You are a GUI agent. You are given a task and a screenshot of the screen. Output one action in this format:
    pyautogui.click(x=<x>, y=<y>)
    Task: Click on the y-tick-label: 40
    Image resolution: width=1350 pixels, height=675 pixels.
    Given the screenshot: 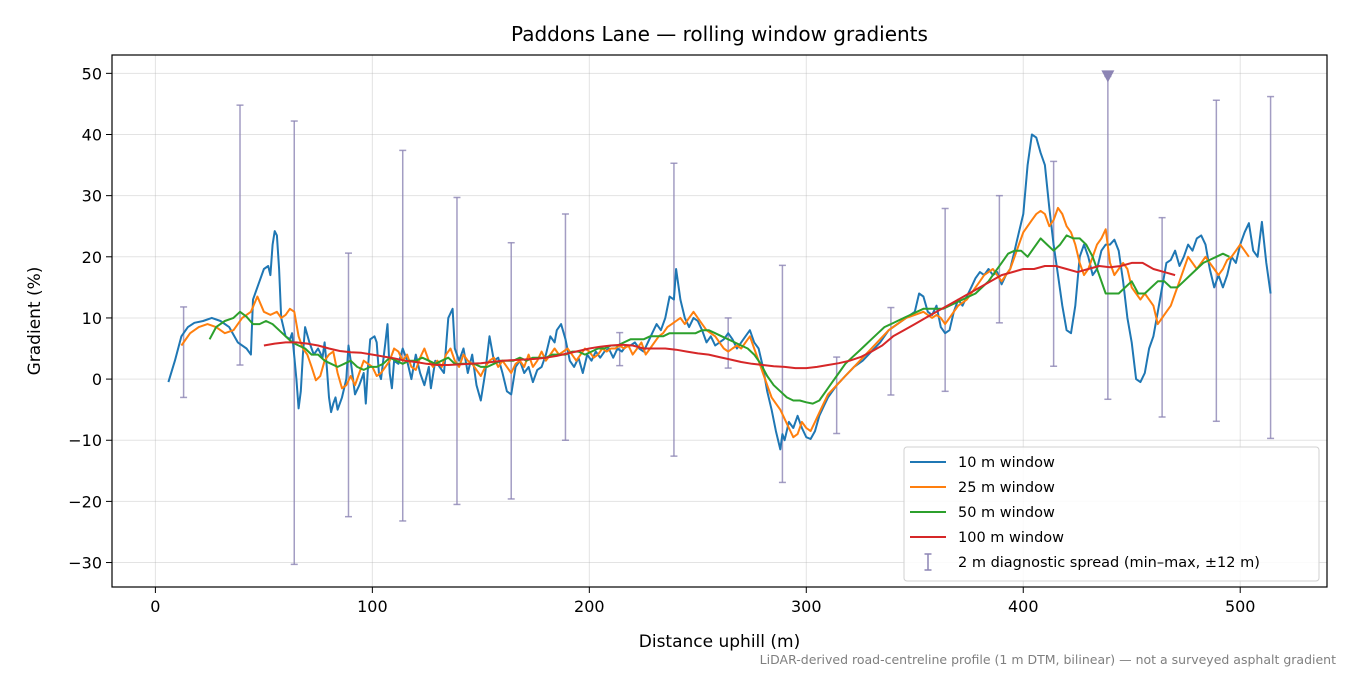 What is the action you would take?
    pyautogui.click(x=92, y=134)
    